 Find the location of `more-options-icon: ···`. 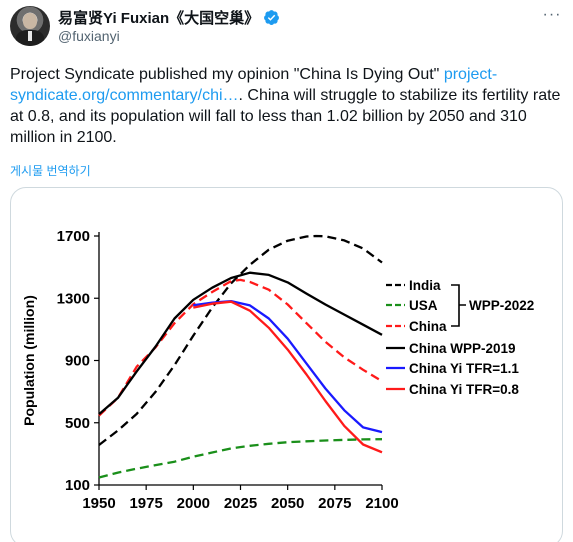

more-options-icon: ··· is located at coordinates (552, 14).